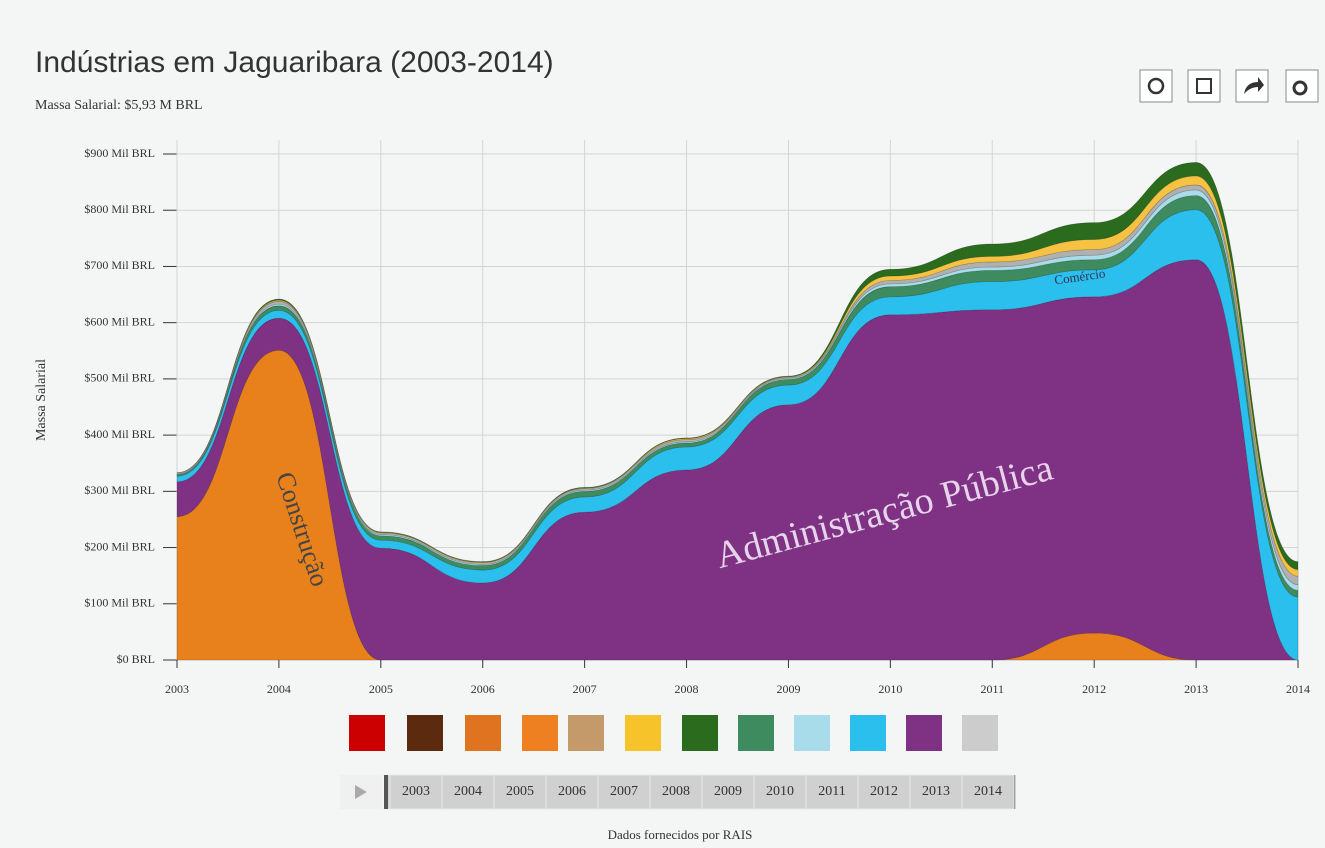 Image resolution: width=1325 pixels, height=848 pixels. I want to click on play-icon, so click(361, 792).